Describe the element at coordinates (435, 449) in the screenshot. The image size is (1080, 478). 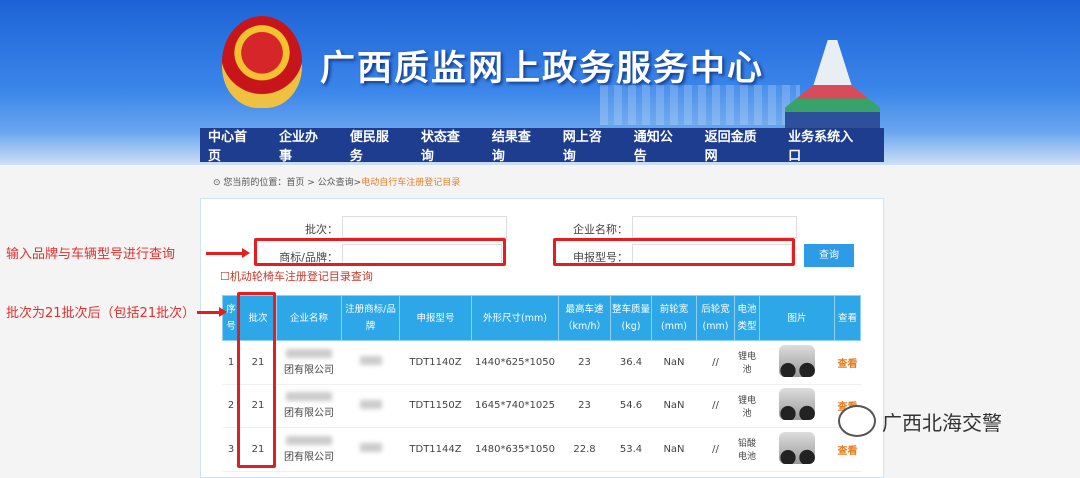
I see `cell-model: TDT1144Z` at that location.